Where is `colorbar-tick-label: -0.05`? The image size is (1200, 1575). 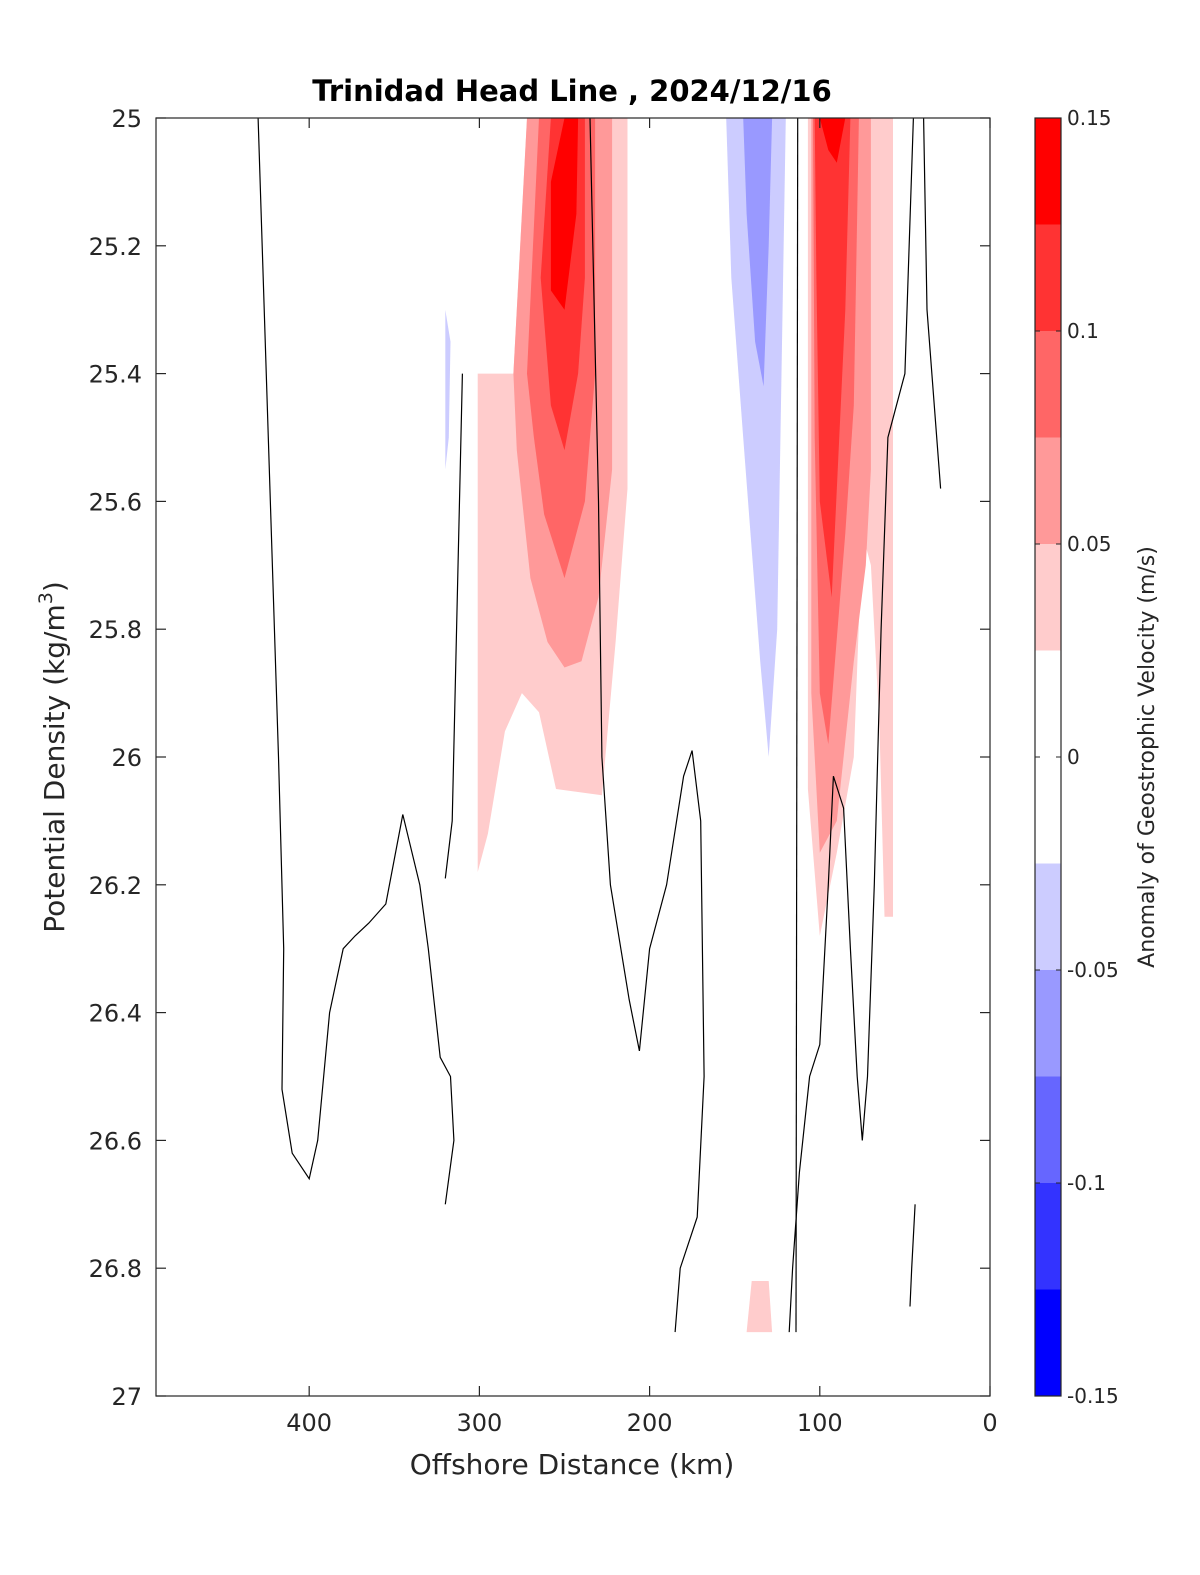 colorbar-tick-label: -0.05 is located at coordinates (1093, 970).